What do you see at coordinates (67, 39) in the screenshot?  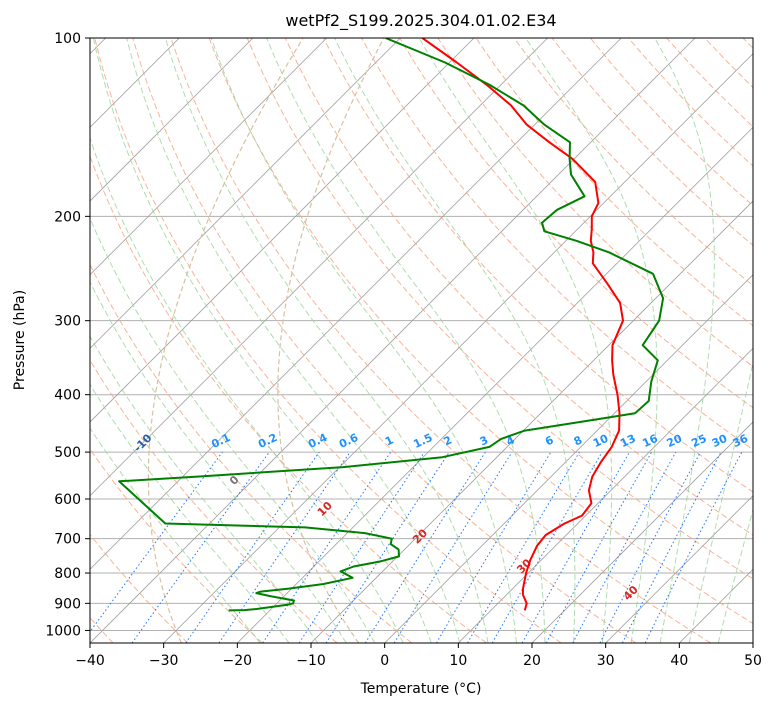 I see `y-tick-label: 100` at bounding box center [67, 39].